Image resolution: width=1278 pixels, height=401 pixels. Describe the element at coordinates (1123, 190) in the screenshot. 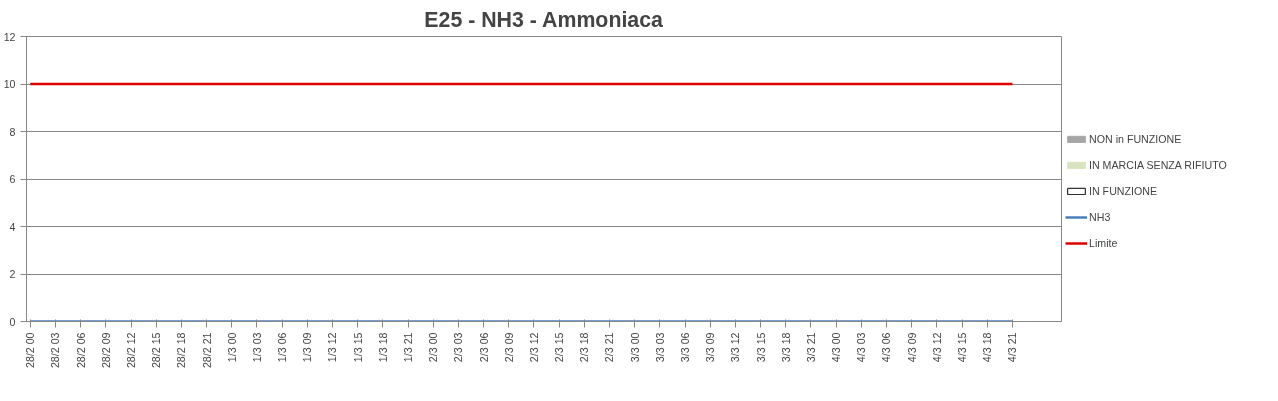

I see `legend-label: IN FUNZIONE` at that location.